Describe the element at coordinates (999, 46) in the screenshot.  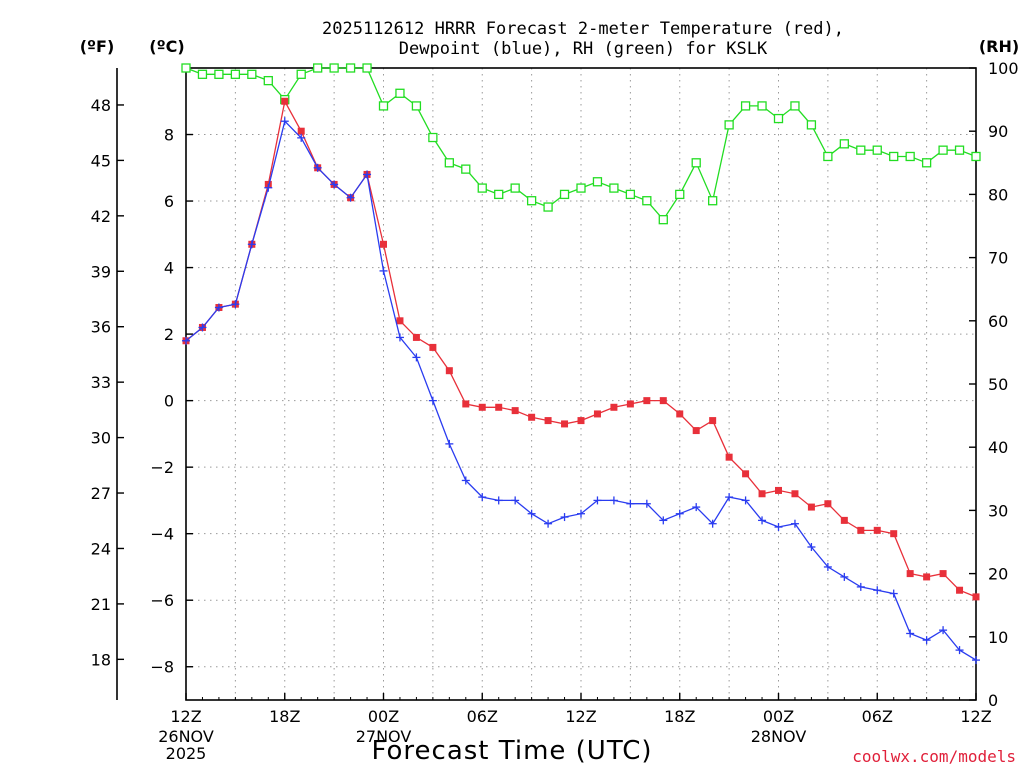
I see `rh-axis-label: (RH)` at that location.